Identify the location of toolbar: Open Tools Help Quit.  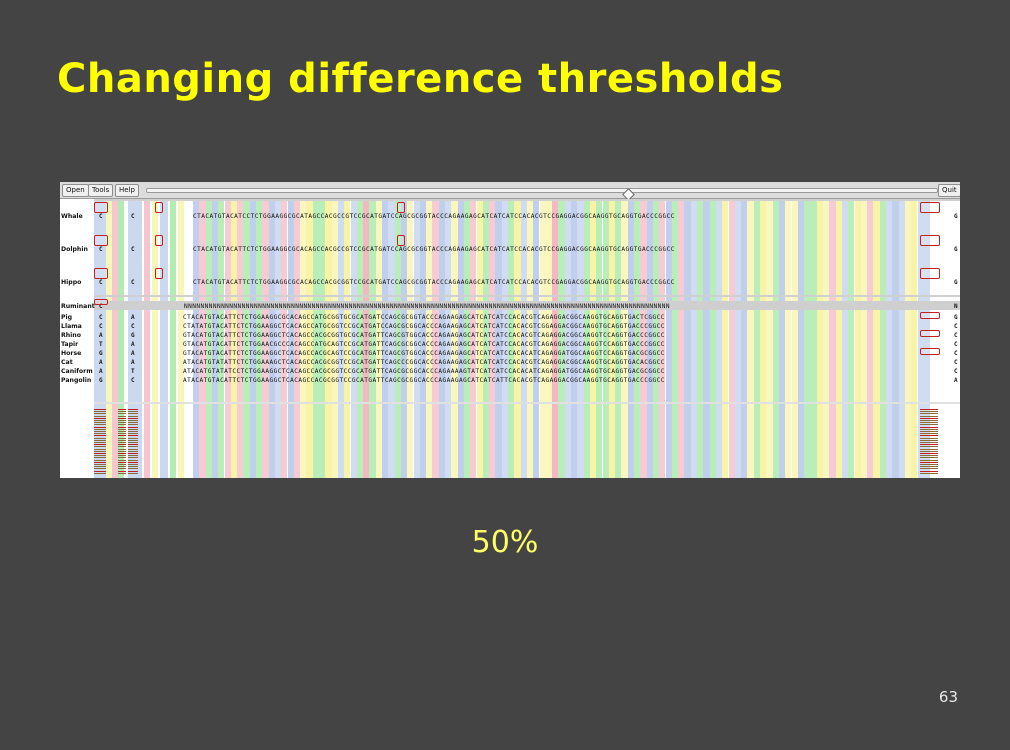
(510, 191).